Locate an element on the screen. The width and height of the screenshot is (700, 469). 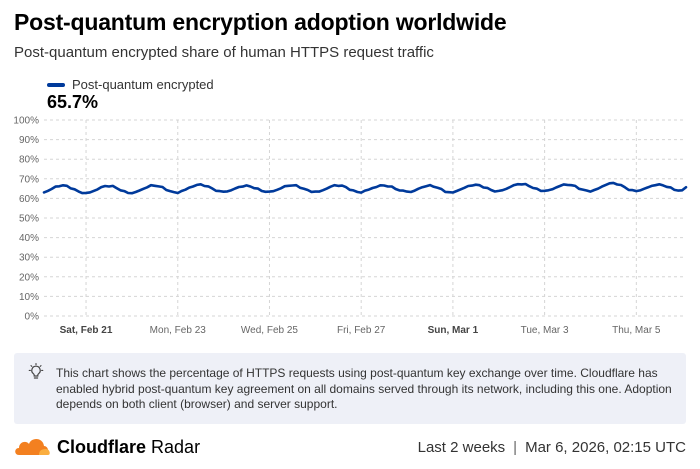
legend: Post-quantum encrypted is located at coordinates (130, 84).